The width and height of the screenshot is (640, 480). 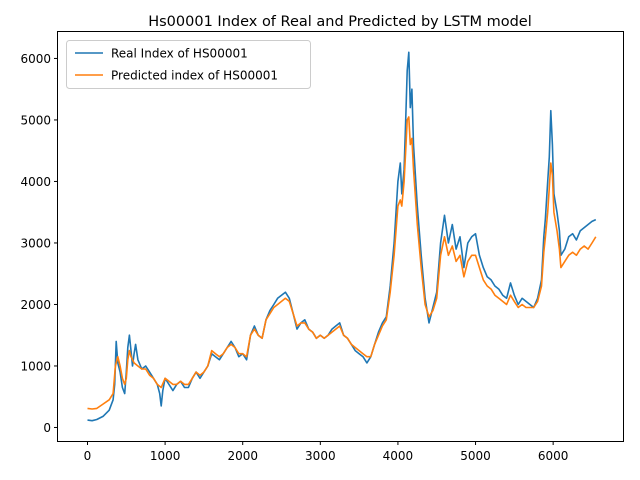 I want to click on x-tick-label: 2000, so click(x=242, y=456).